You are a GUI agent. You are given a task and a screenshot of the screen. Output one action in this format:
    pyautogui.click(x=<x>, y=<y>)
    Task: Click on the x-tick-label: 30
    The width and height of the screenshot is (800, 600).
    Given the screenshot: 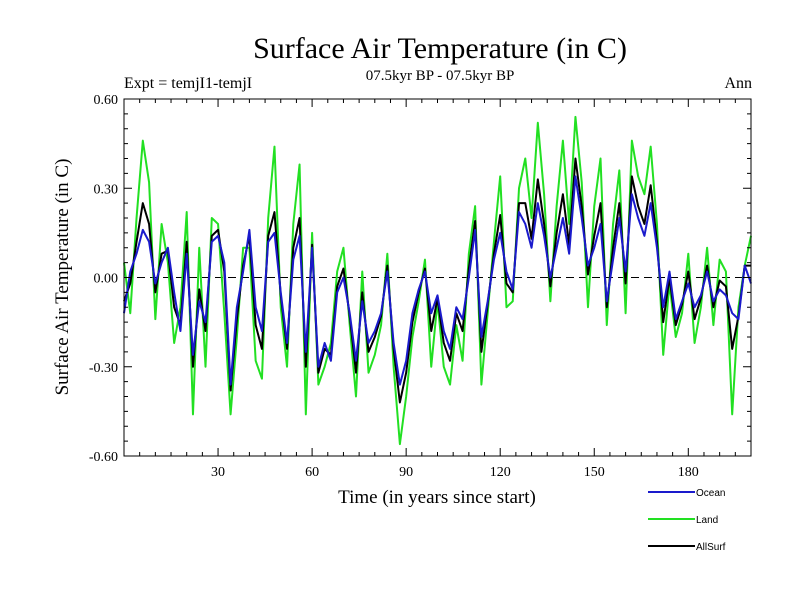 What is the action you would take?
    pyautogui.click(x=218, y=472)
    